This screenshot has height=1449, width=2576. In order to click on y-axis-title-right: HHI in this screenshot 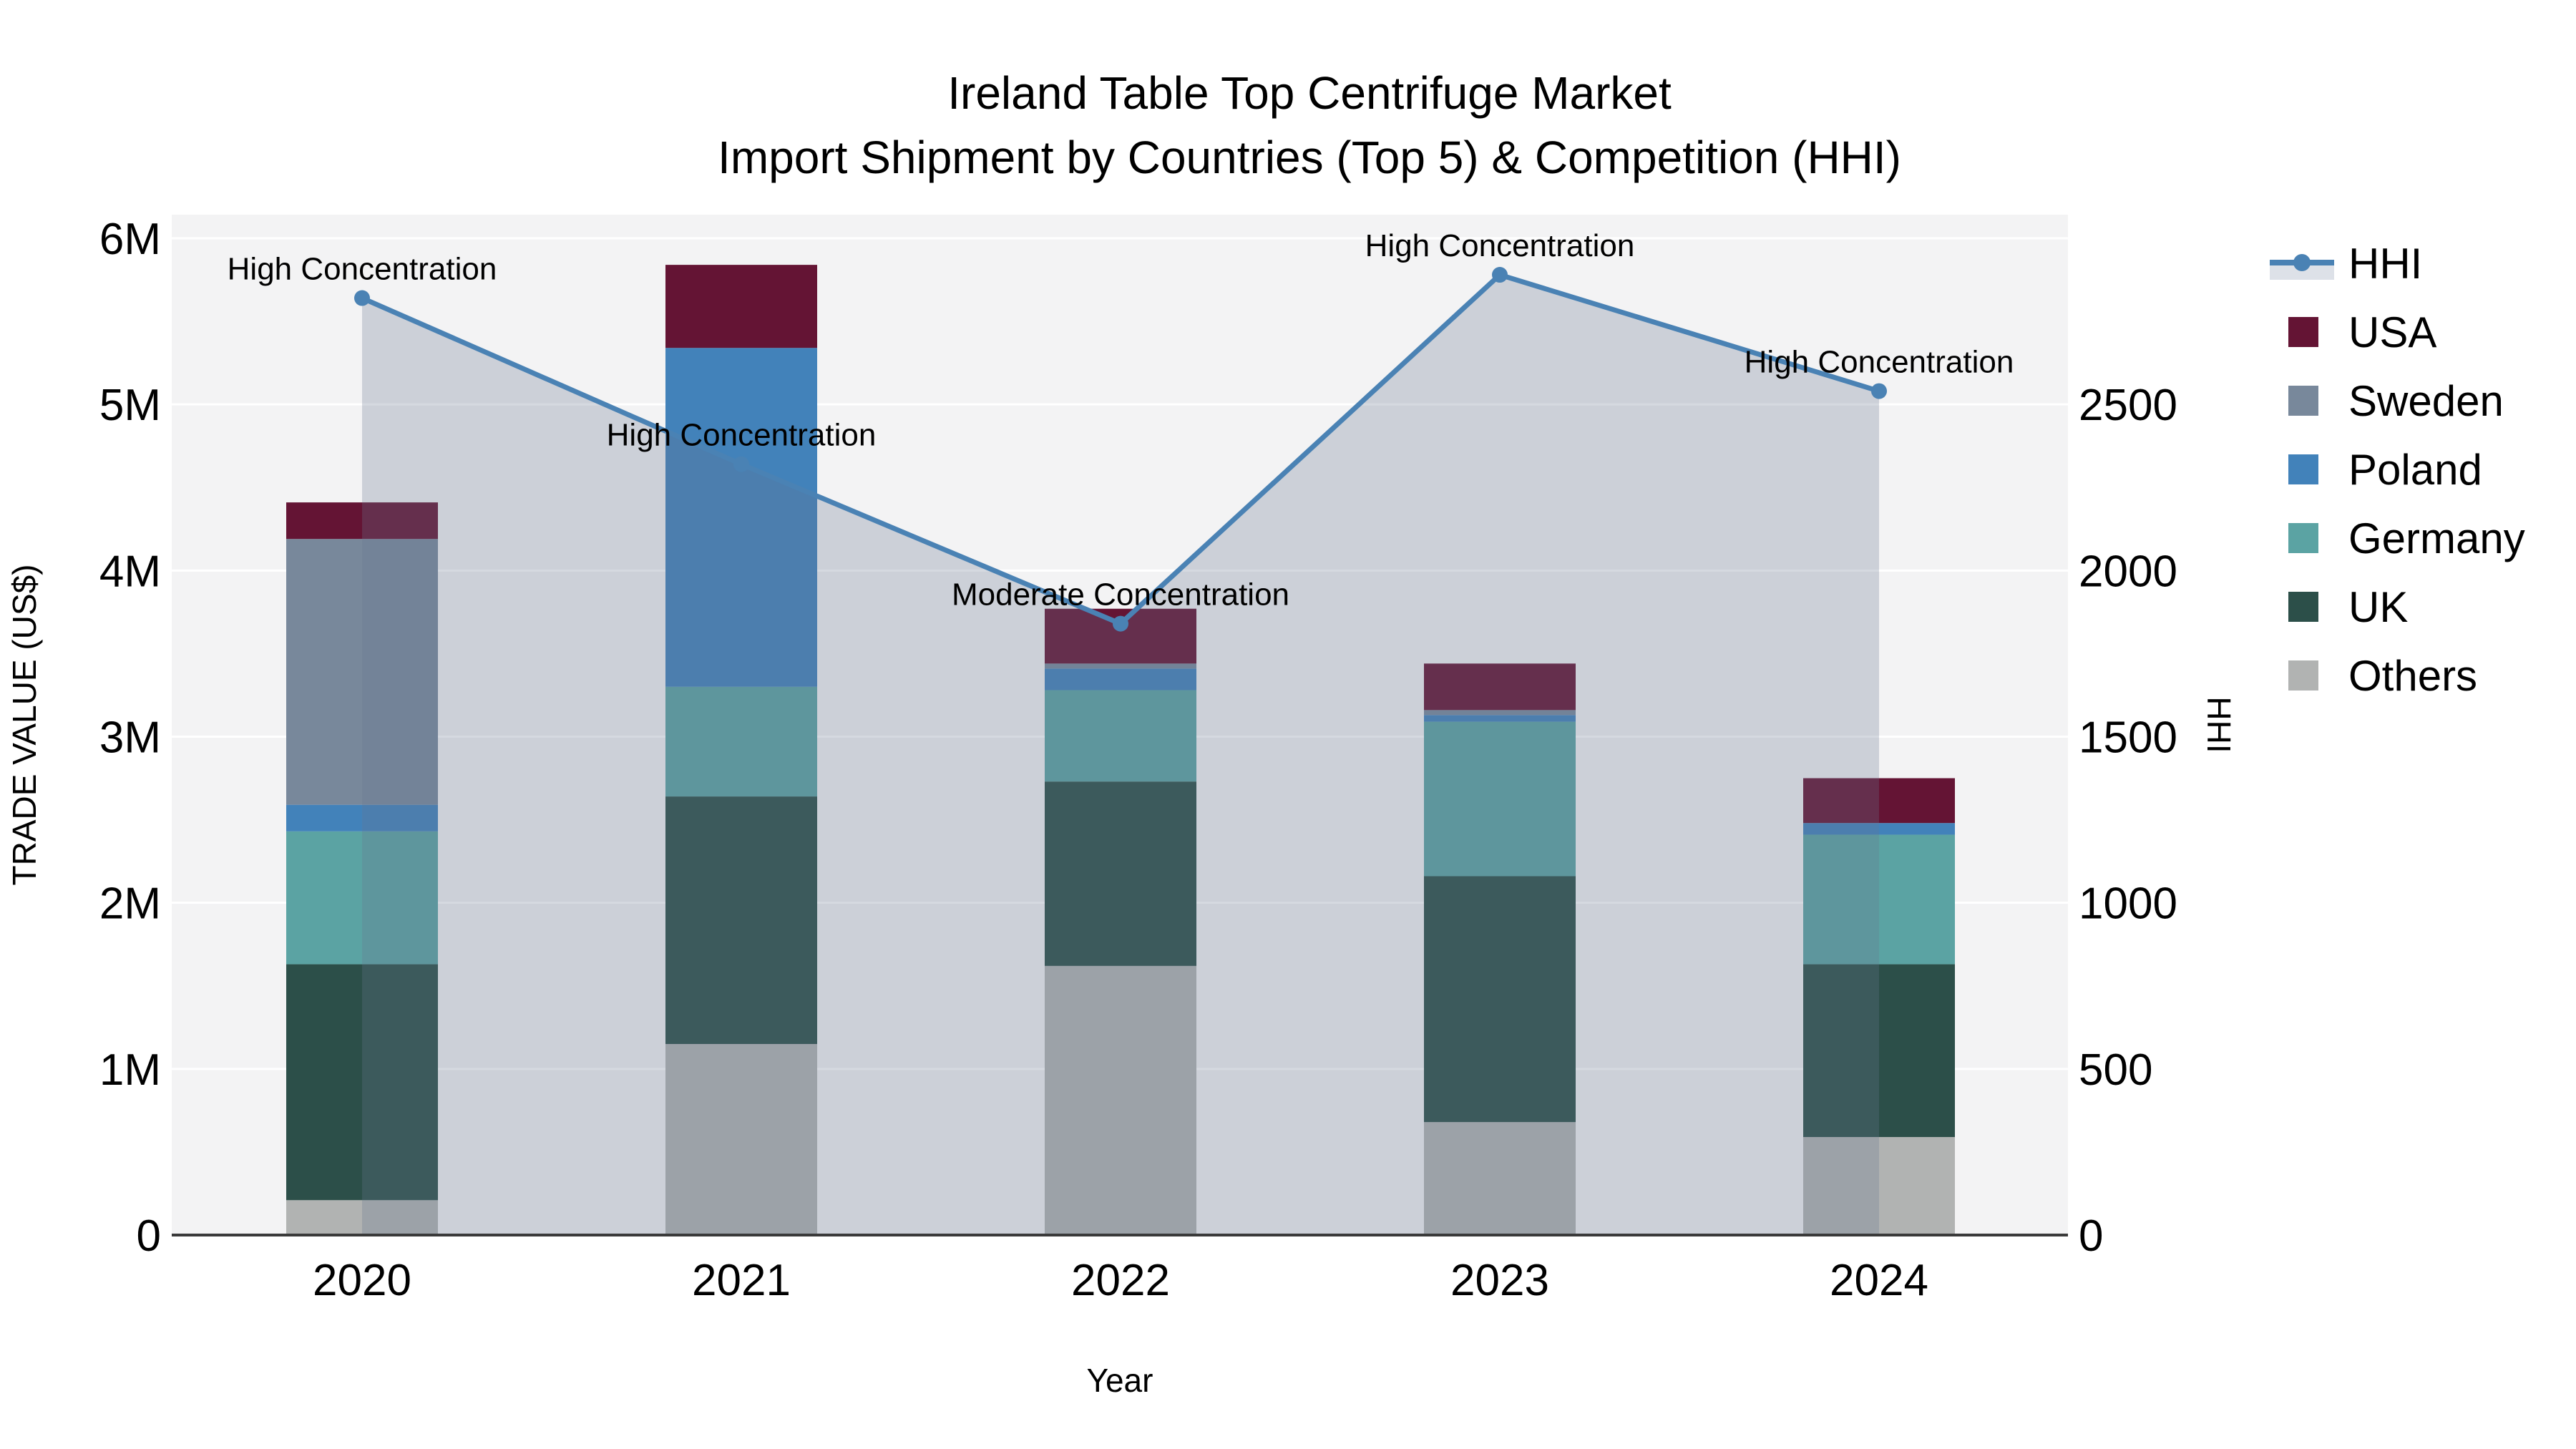, I will do `click(2219, 724)`.